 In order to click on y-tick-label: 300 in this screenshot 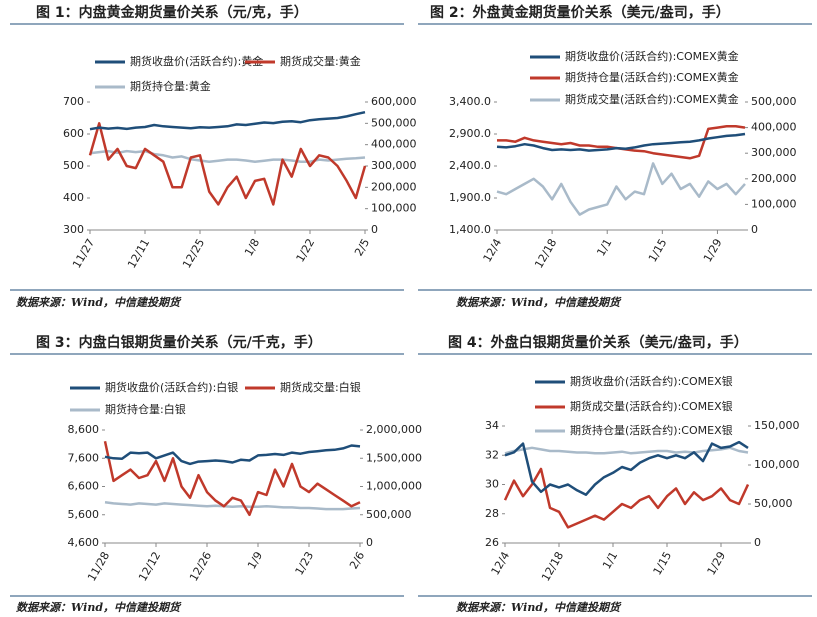, I will do `click(73, 229)`.